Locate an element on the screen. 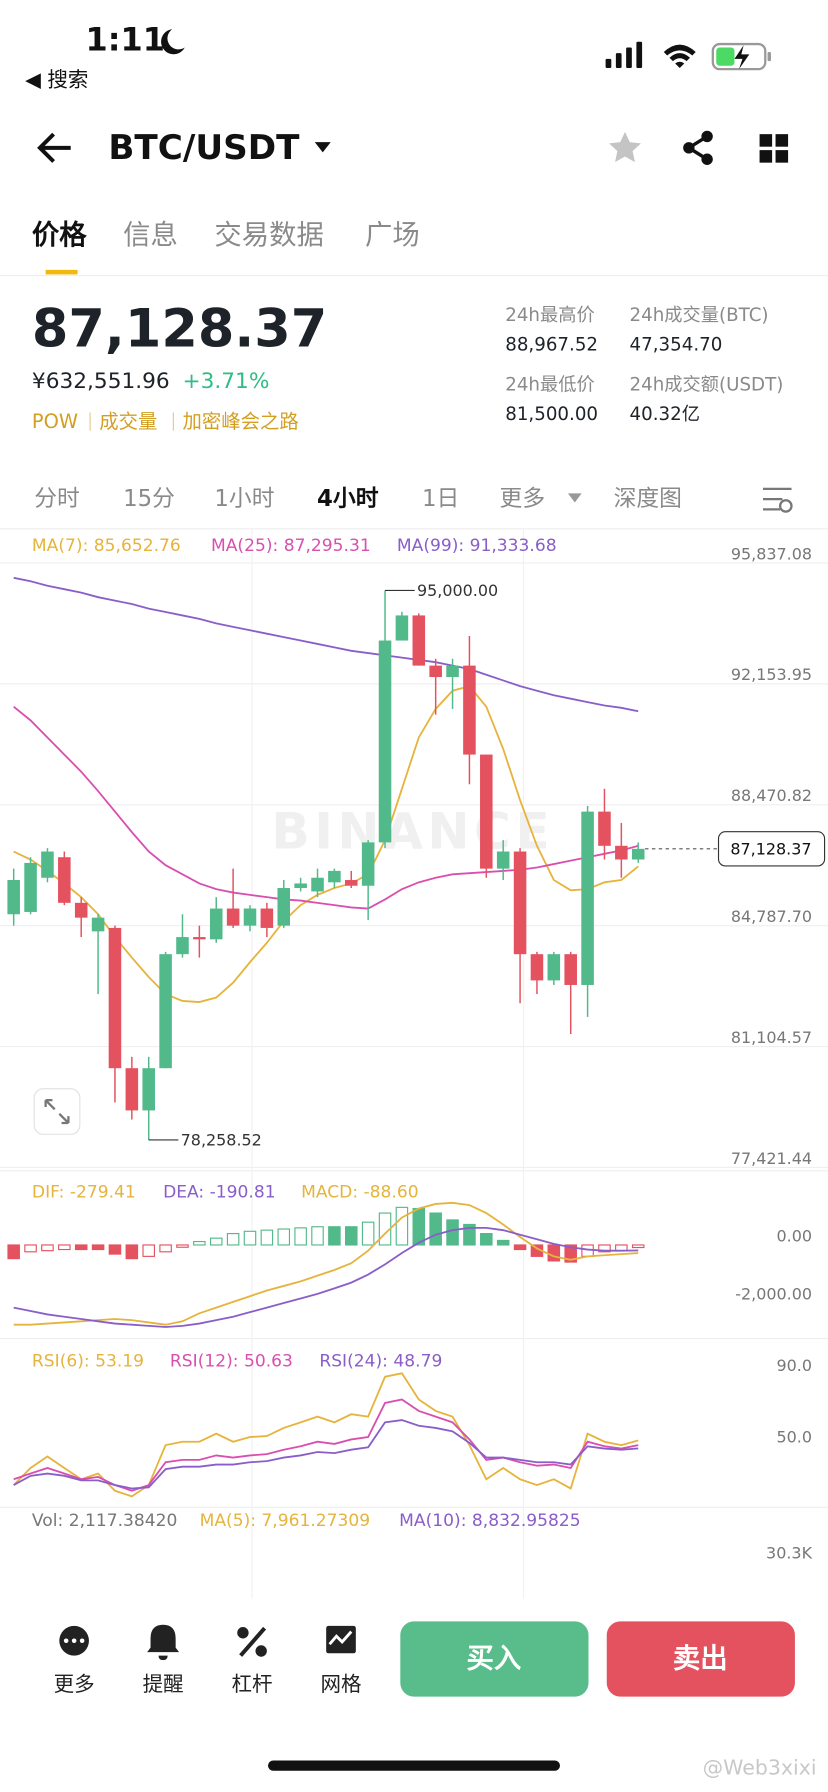  share-button is located at coordinates (698, 147).